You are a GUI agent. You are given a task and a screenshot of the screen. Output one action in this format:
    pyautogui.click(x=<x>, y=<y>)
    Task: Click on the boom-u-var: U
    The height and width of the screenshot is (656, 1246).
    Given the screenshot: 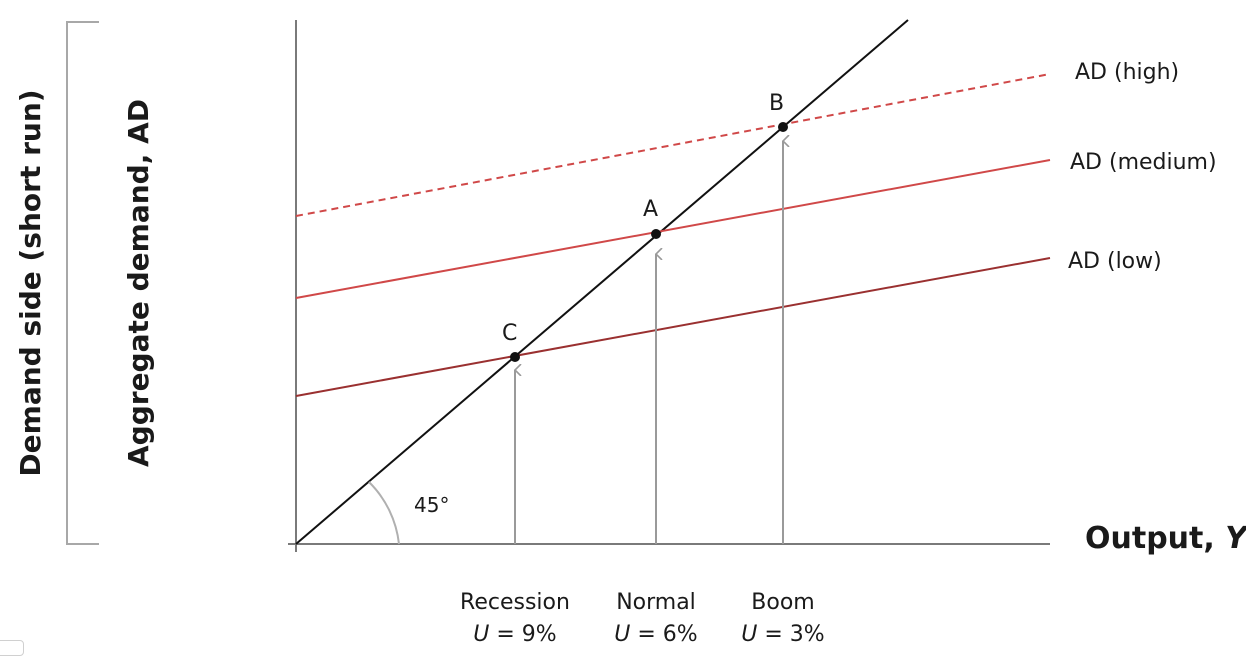 What is the action you would take?
    pyautogui.click(x=749, y=634)
    